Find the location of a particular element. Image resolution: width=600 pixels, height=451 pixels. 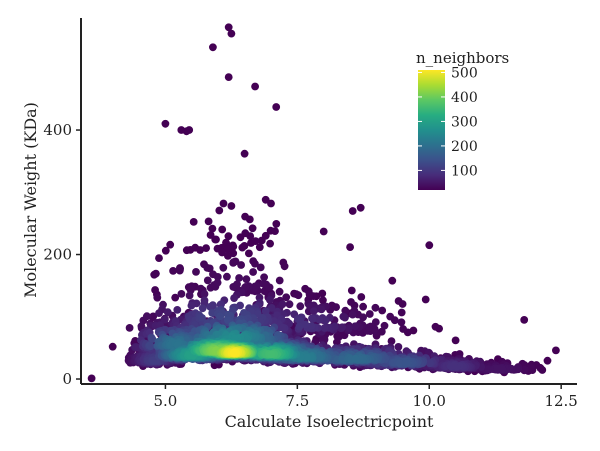

x-axis-ticks: 5.0 7.5 10.0 12.5 is located at coordinates (365, 397).